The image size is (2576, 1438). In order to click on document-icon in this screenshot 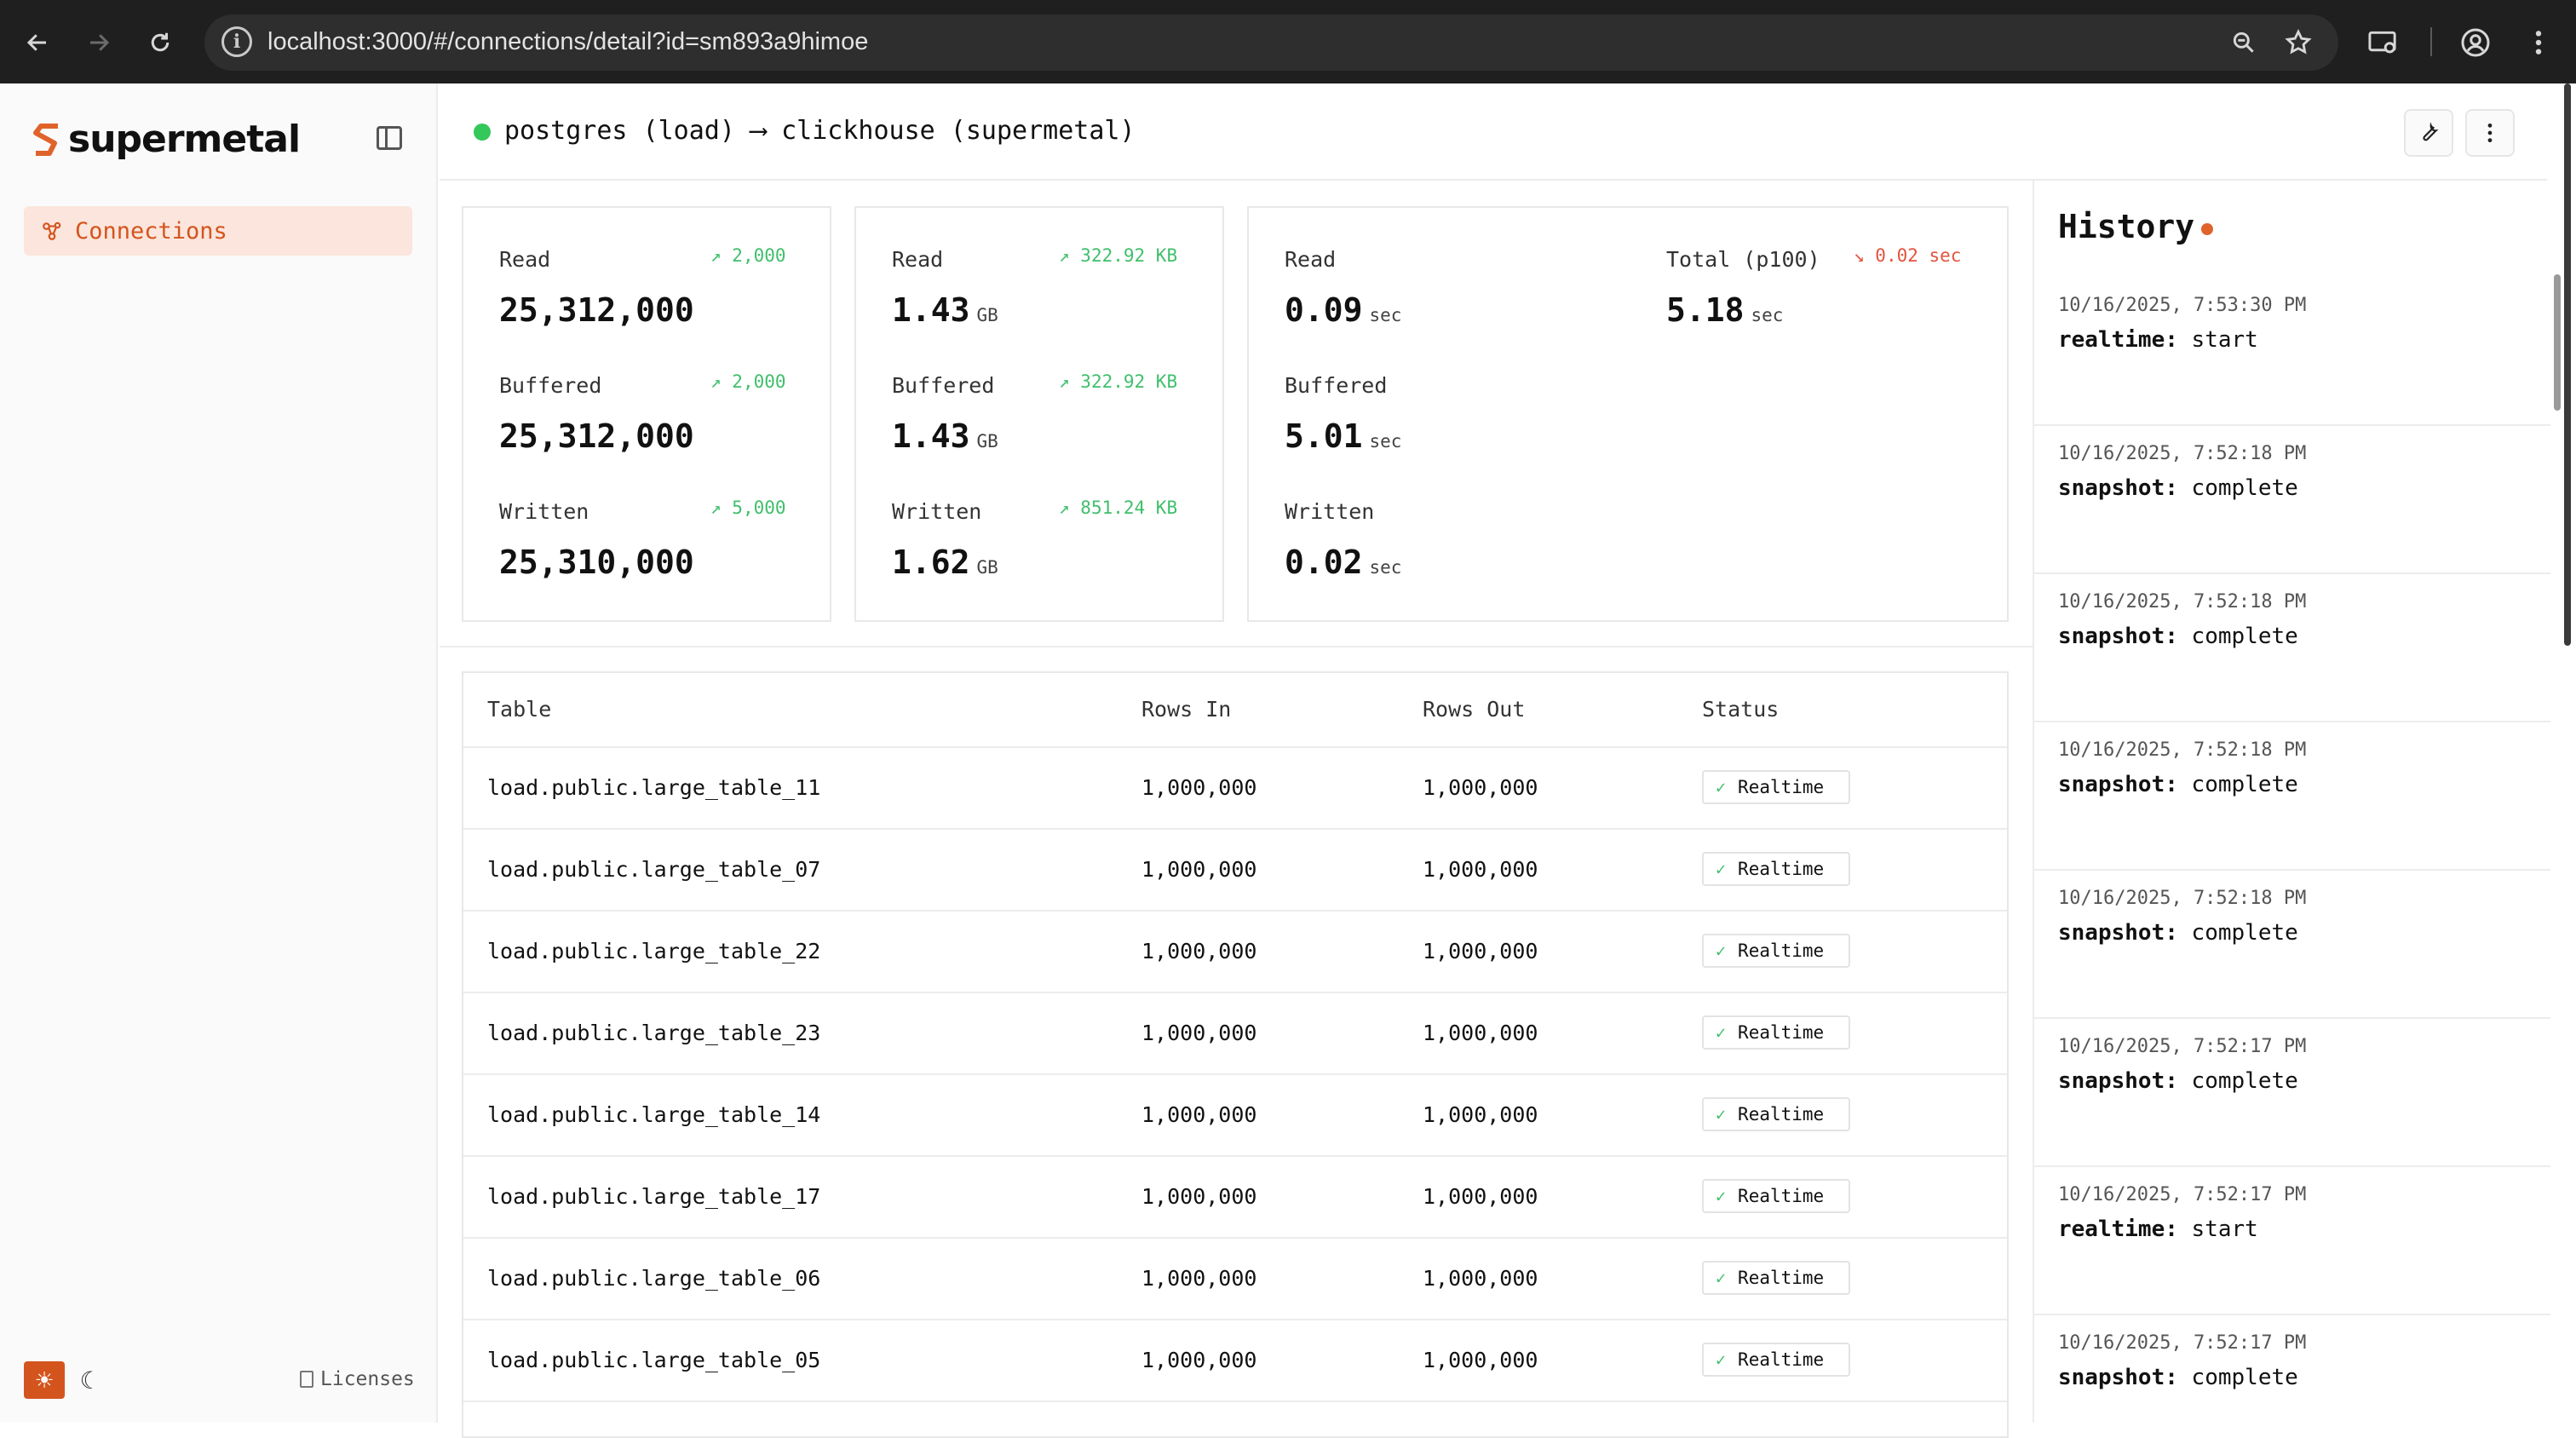, I will do `click(307, 1379)`.